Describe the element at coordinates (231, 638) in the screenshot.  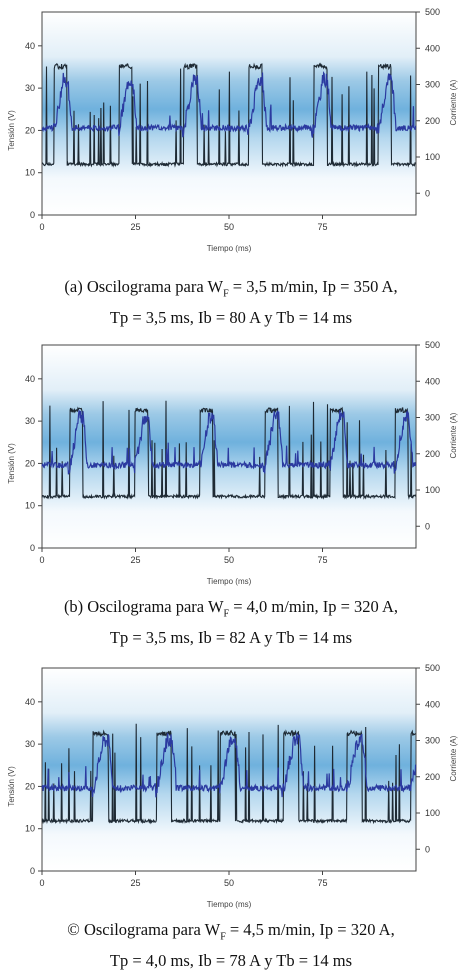
I see `caption-b-line2: Tp = 3,5 ms, Ib = 82 A y Tb = 14 ms` at that location.